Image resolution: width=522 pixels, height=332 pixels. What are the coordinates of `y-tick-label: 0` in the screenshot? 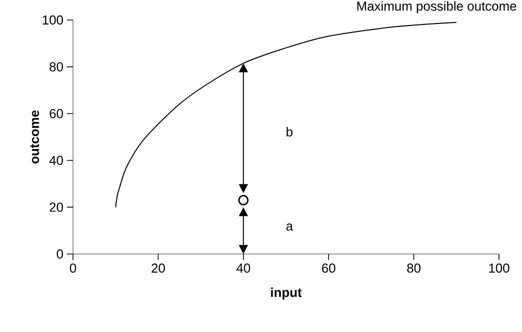 It's located at (59, 254).